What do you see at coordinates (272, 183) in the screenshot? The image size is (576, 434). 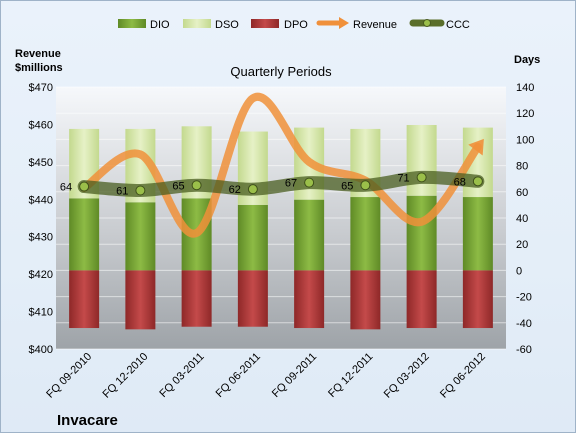 I see `ccc-series: 64 61 65 62 67 65 71 68` at bounding box center [272, 183].